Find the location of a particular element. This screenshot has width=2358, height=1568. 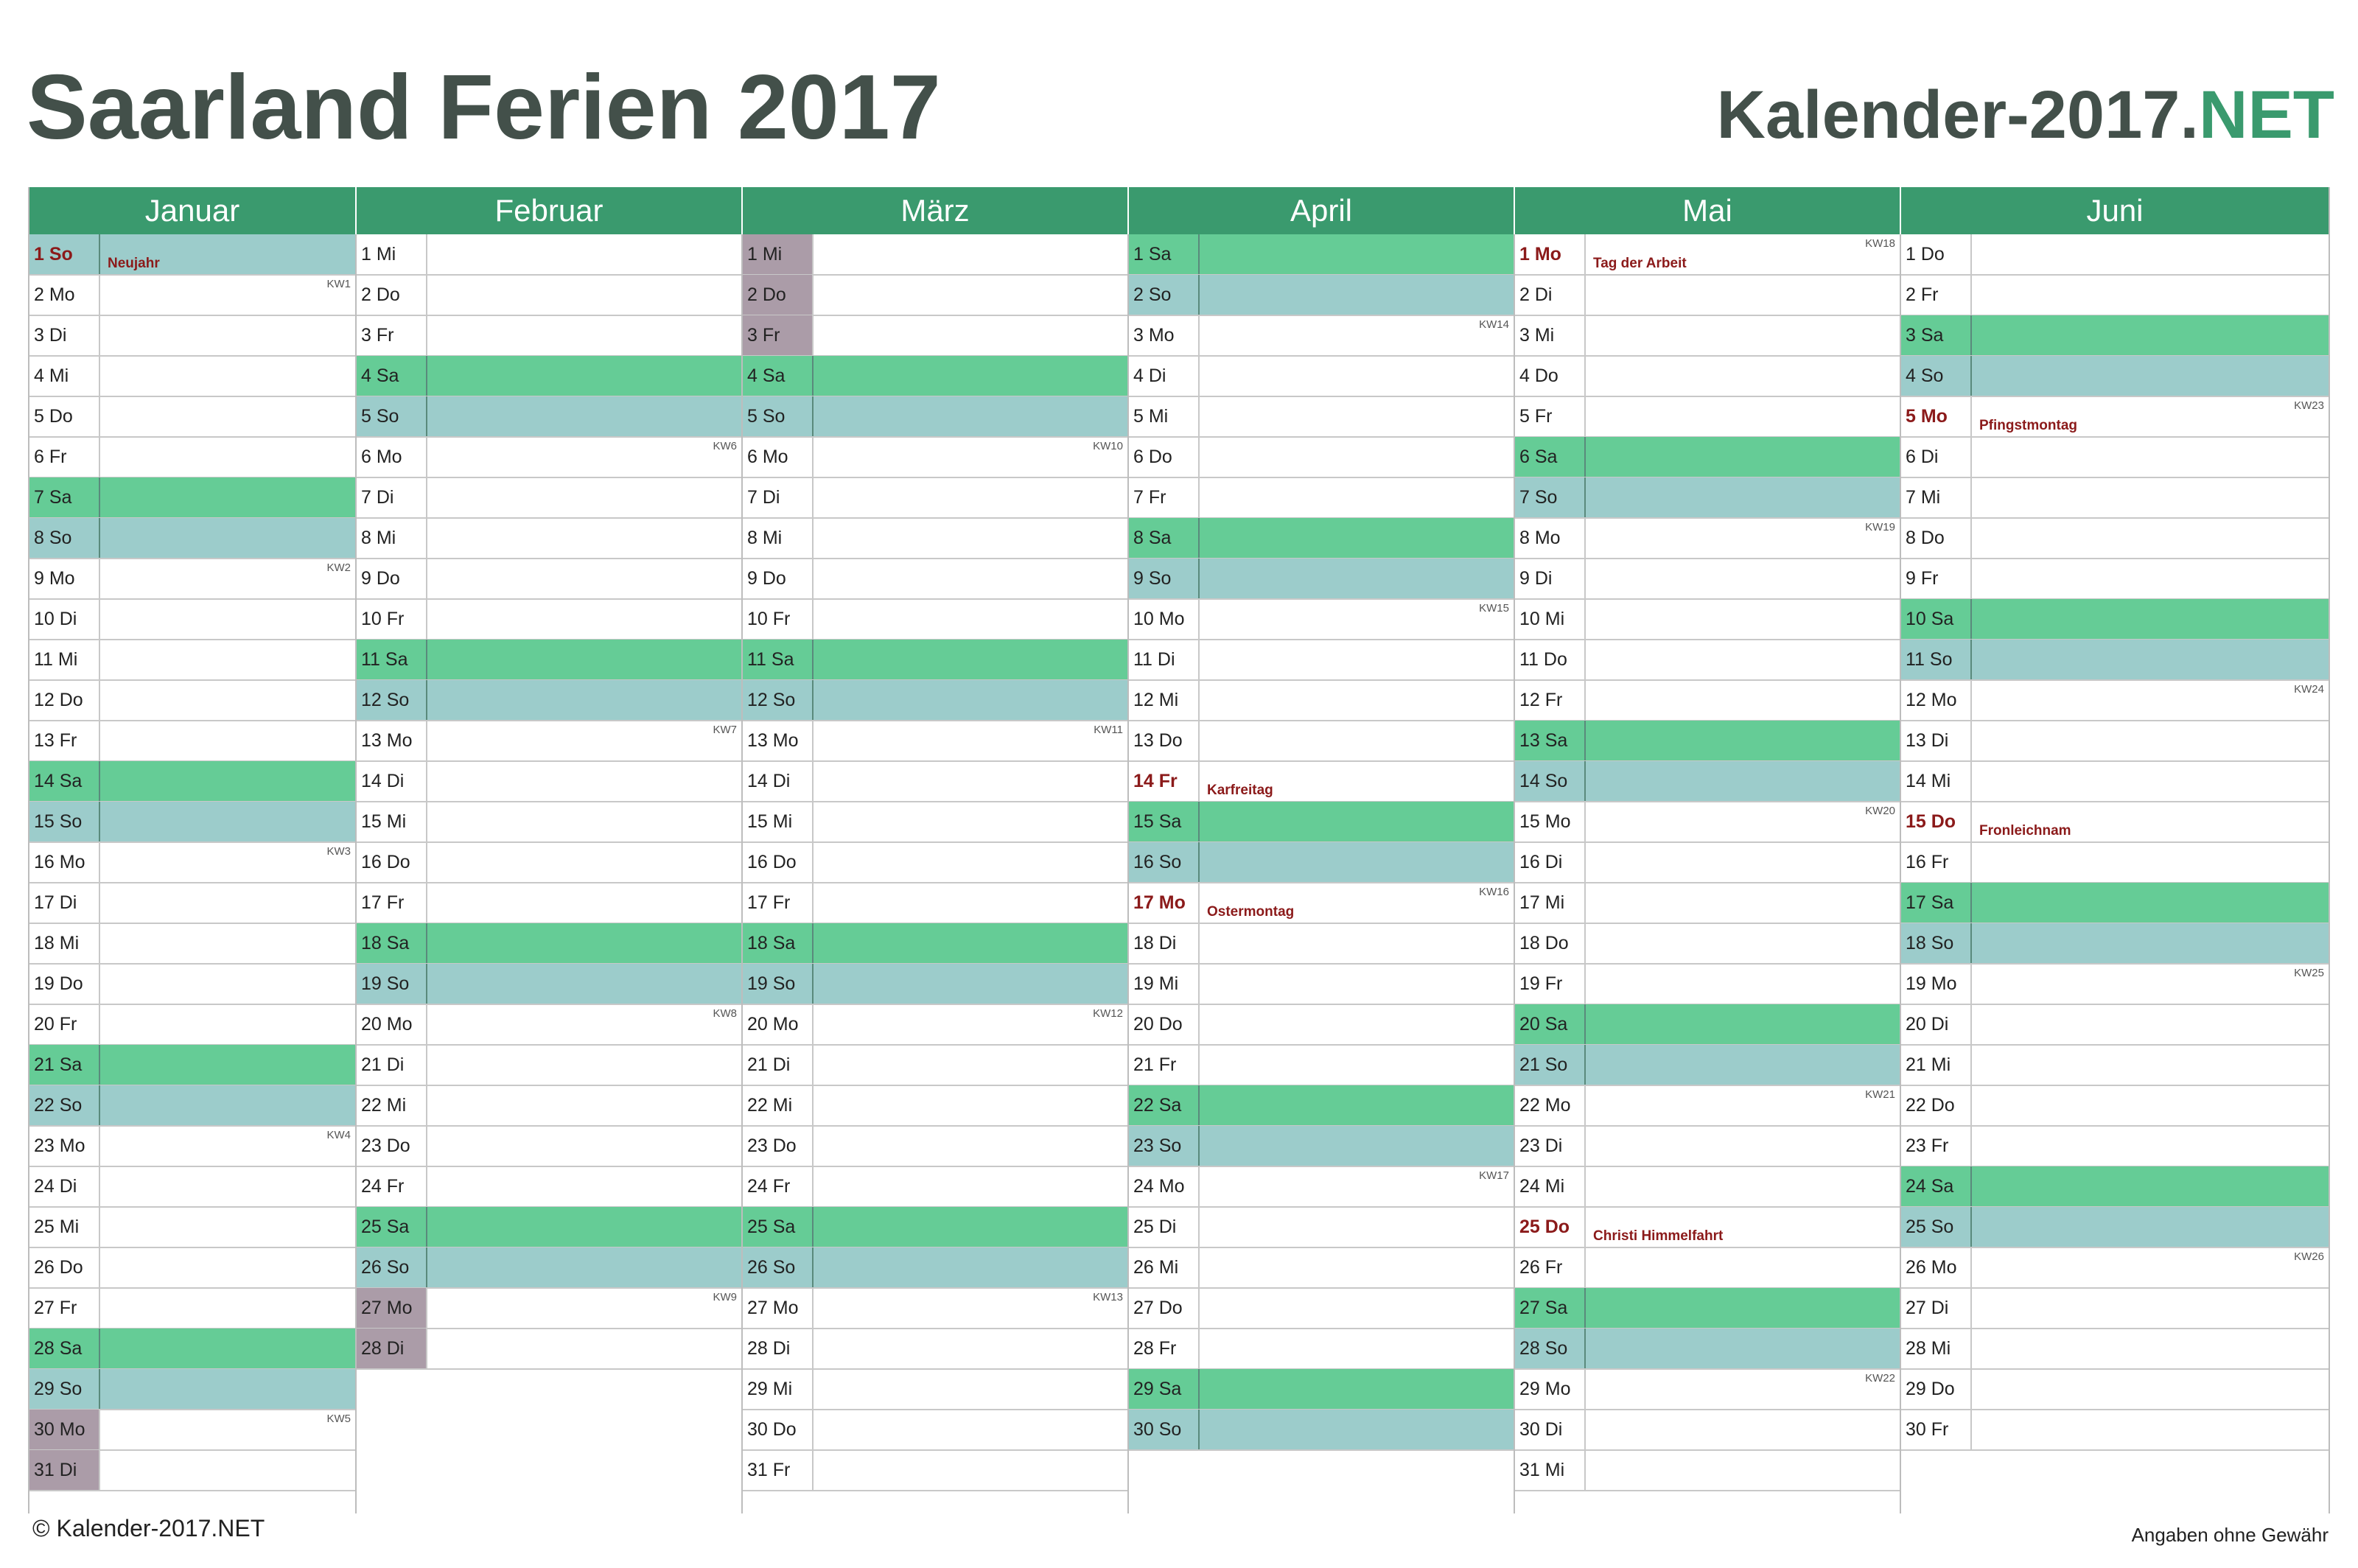

day-label: 23 So is located at coordinates (1164, 1146).